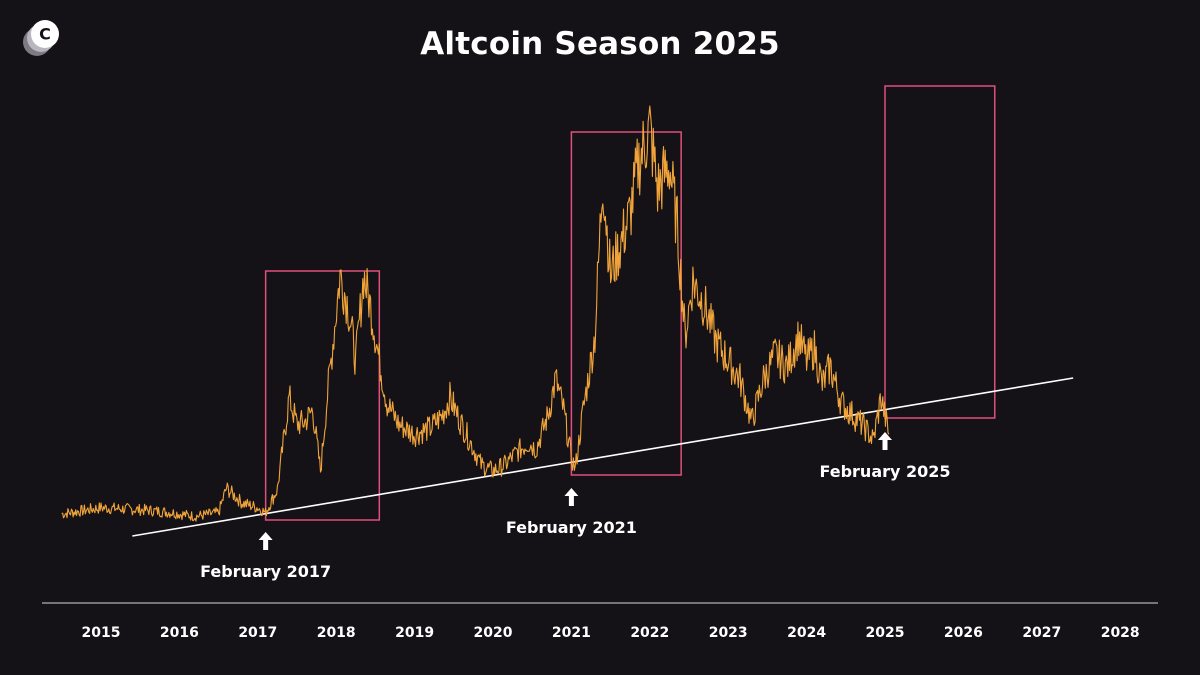  I want to click on x-tick-label: 2023, so click(728, 633).